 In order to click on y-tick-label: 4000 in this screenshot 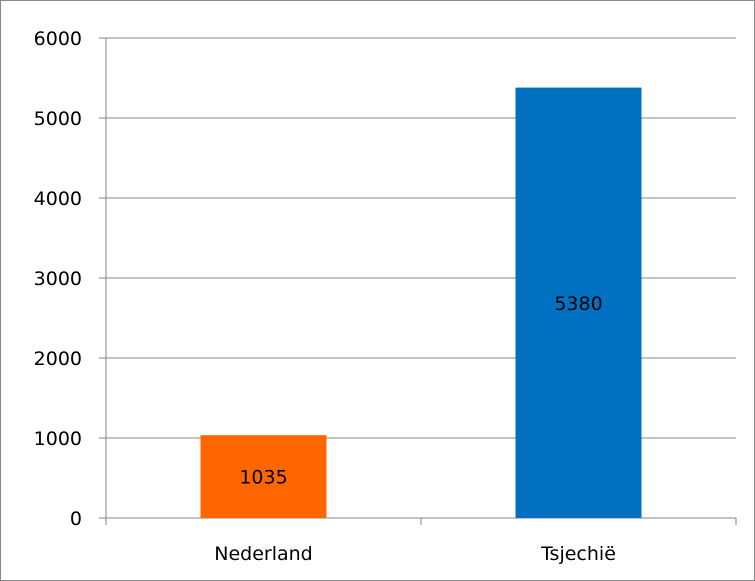, I will do `click(58, 199)`.